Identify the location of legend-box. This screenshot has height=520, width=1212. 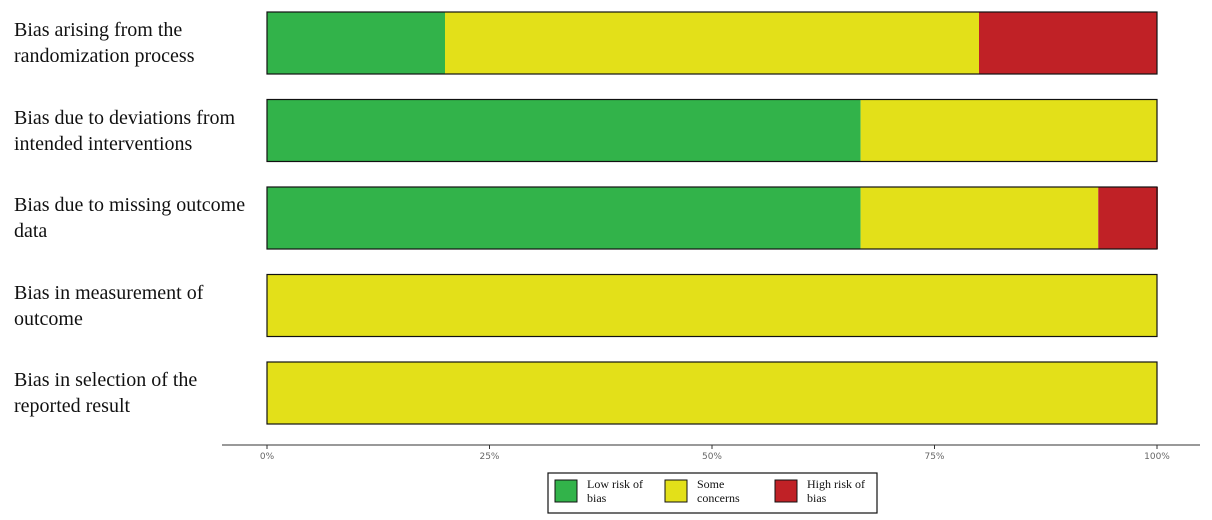
(712, 493).